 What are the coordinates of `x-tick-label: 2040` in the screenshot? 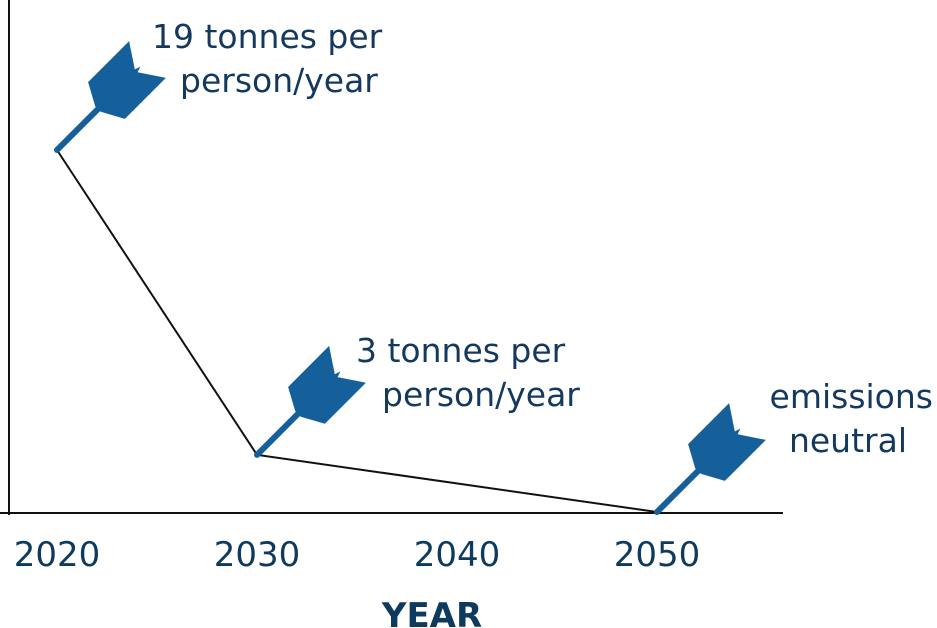 It's located at (457, 555).